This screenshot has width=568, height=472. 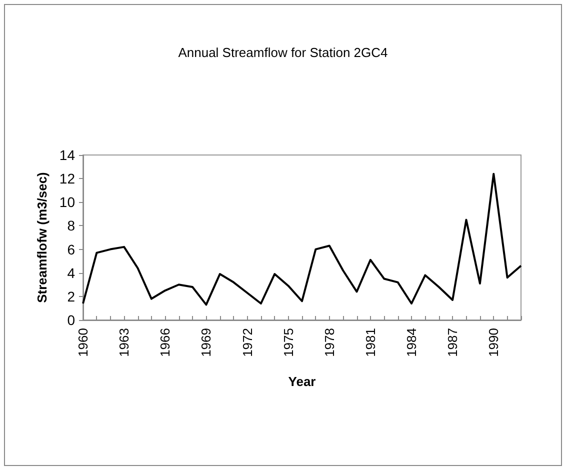 What do you see at coordinates (165, 342) in the screenshot?
I see `x-tick-label: 1966` at bounding box center [165, 342].